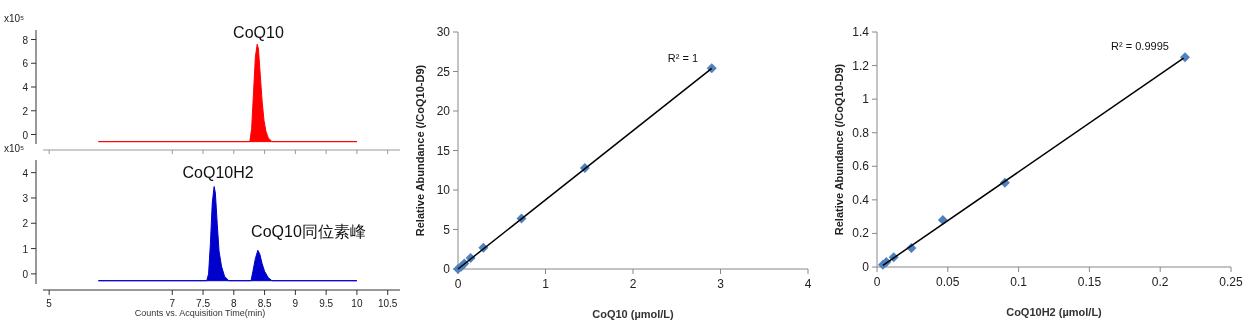 The width and height of the screenshot is (1250, 325). I want to click on x-tick-label: 0.2, so click(1160, 282).